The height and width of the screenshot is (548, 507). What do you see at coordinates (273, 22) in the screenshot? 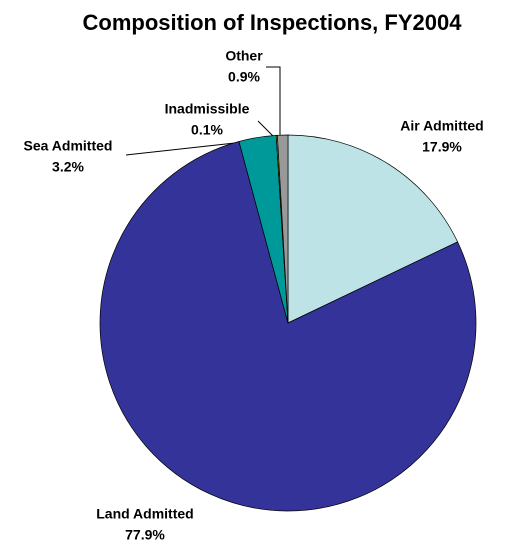
I see `chart-title: Composition of Inspections, FY2004` at bounding box center [273, 22].